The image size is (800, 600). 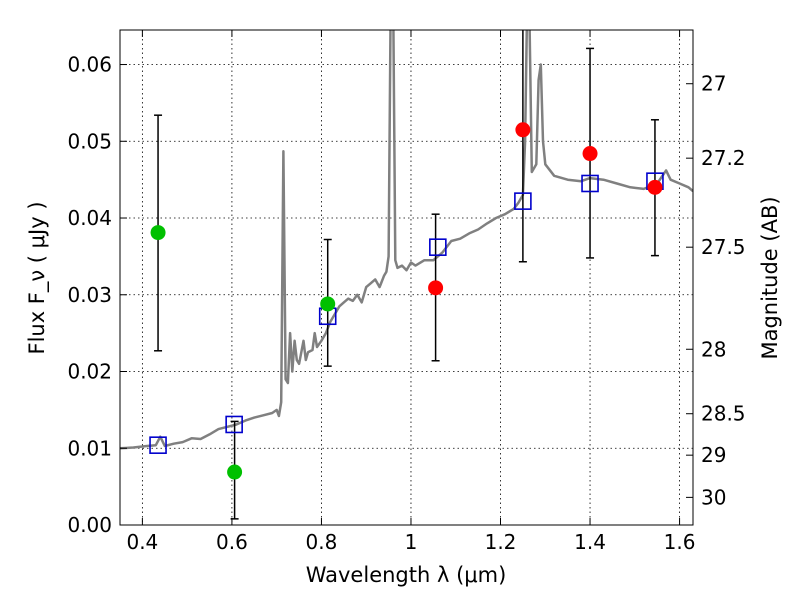 I want to click on y2-axis-title: Magnitude (AB), so click(x=770, y=277).